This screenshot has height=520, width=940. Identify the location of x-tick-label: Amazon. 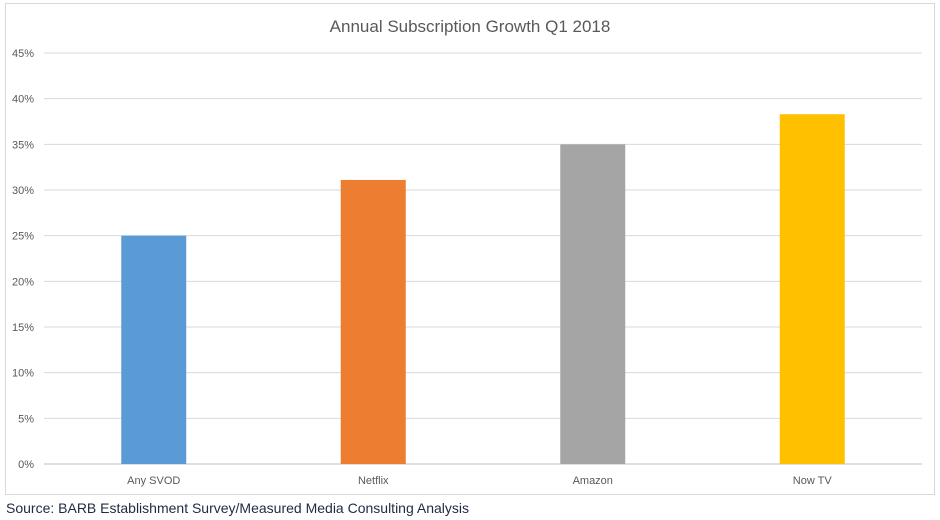
(593, 481).